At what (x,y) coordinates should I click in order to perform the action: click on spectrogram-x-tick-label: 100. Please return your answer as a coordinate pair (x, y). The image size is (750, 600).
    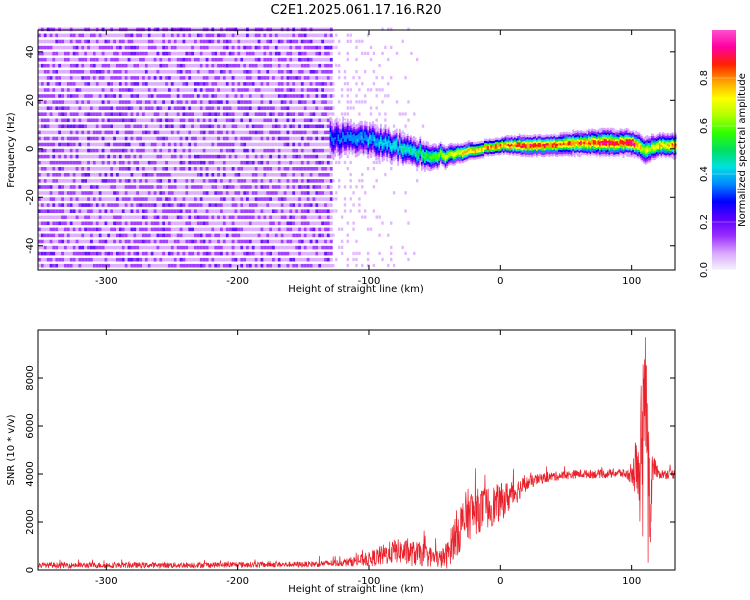
    Looking at the image, I should click on (631, 281).